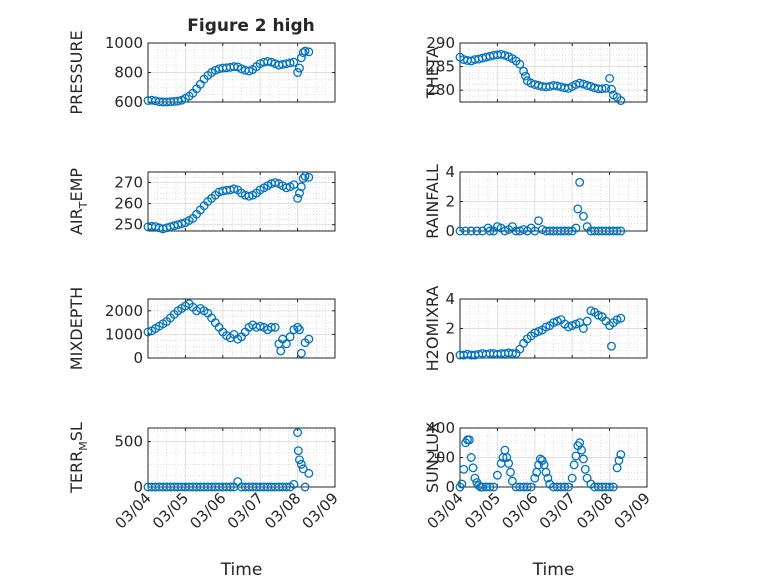  What do you see at coordinates (251, 26) in the screenshot?
I see `figure-title: Figure 2 high` at bounding box center [251, 26].